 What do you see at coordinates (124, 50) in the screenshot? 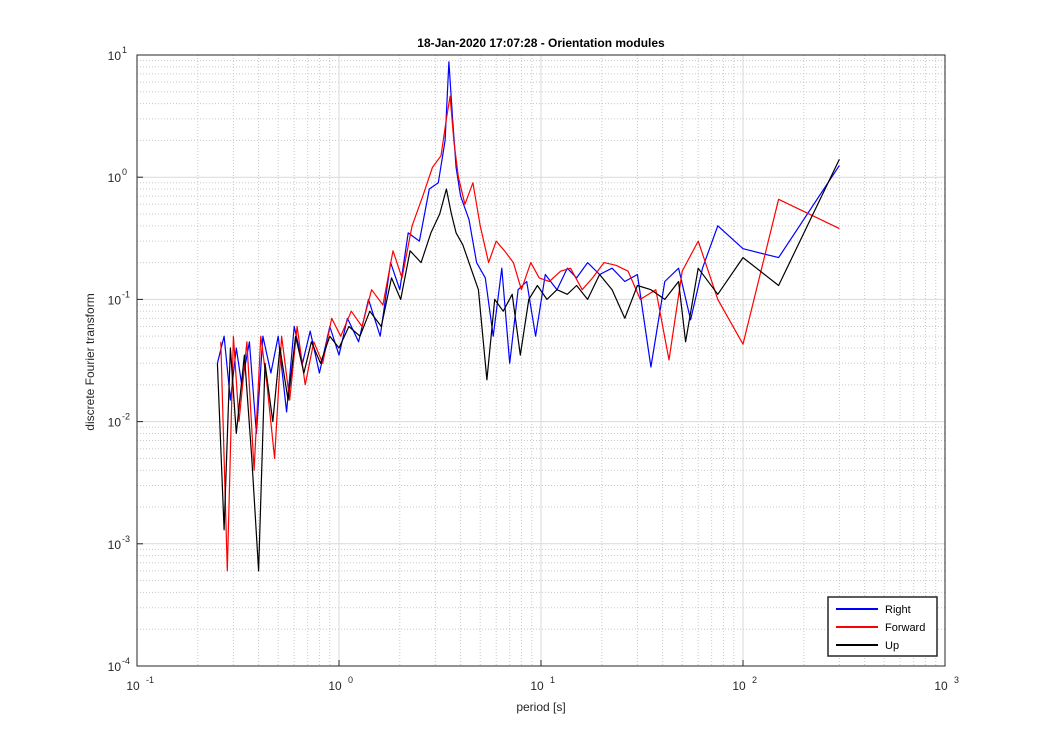
I see `y-tick-exponent: 1` at bounding box center [124, 50].